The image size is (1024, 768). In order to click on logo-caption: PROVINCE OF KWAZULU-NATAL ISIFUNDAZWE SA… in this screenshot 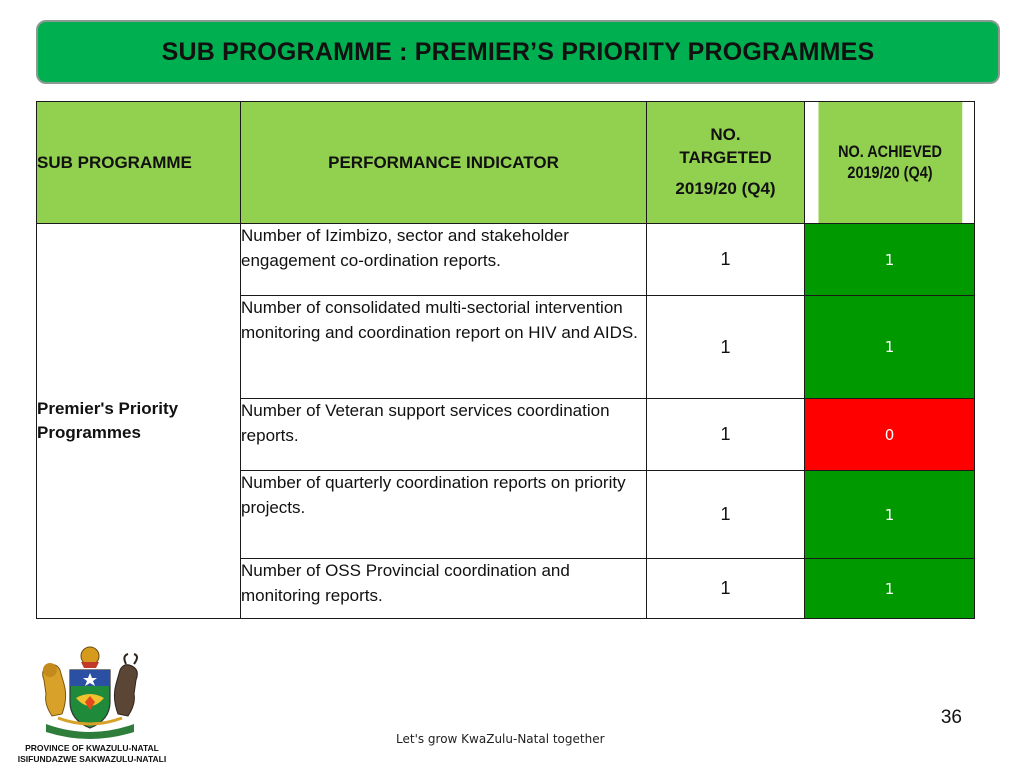, I will do `click(92, 754)`.